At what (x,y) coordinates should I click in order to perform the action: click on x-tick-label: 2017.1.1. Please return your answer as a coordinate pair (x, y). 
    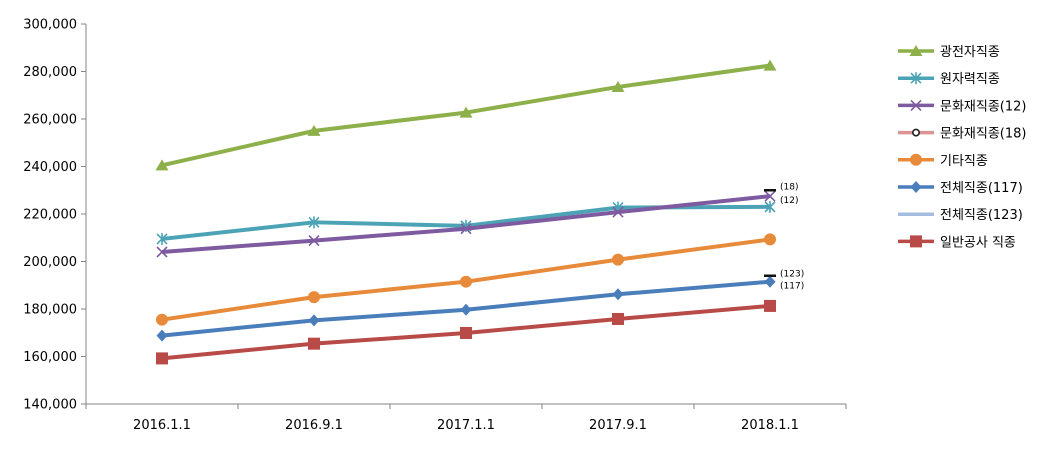
    Looking at the image, I should click on (466, 425).